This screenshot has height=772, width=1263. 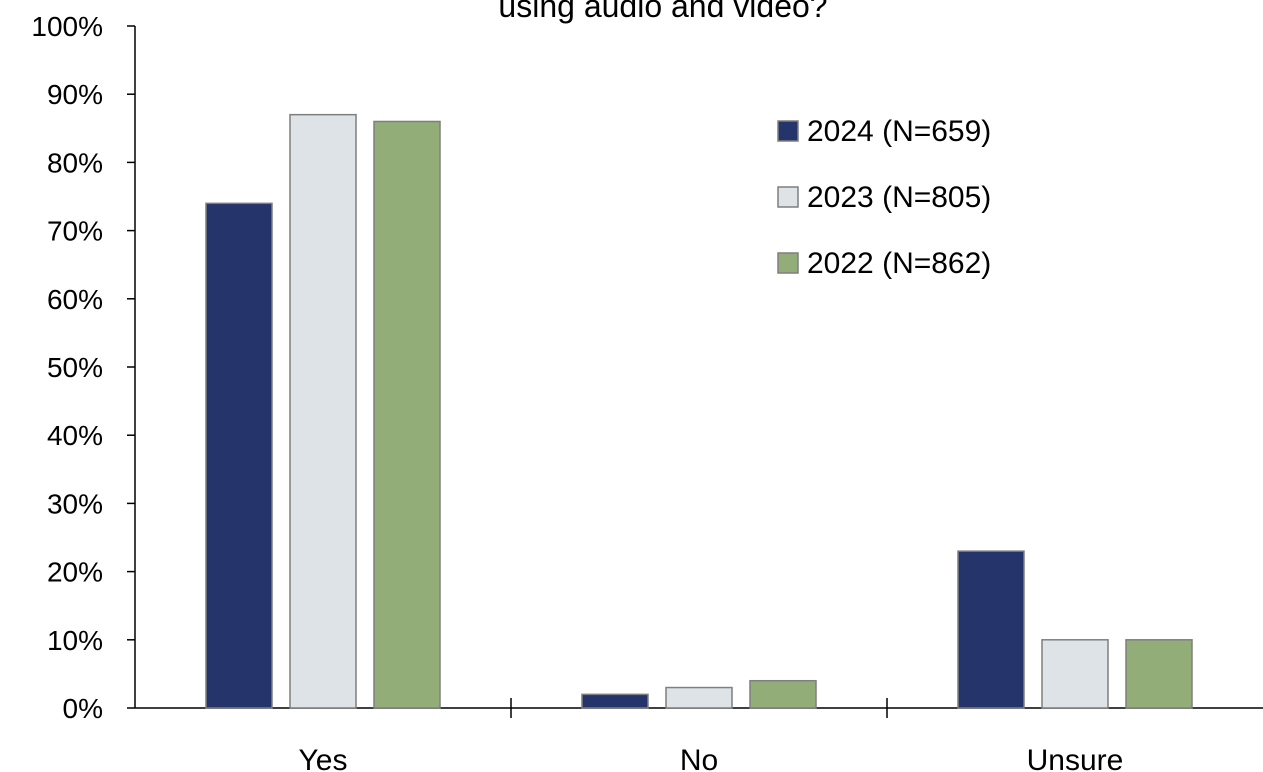 What do you see at coordinates (67, 26) in the screenshot?
I see `y-tick-label: 100%` at bounding box center [67, 26].